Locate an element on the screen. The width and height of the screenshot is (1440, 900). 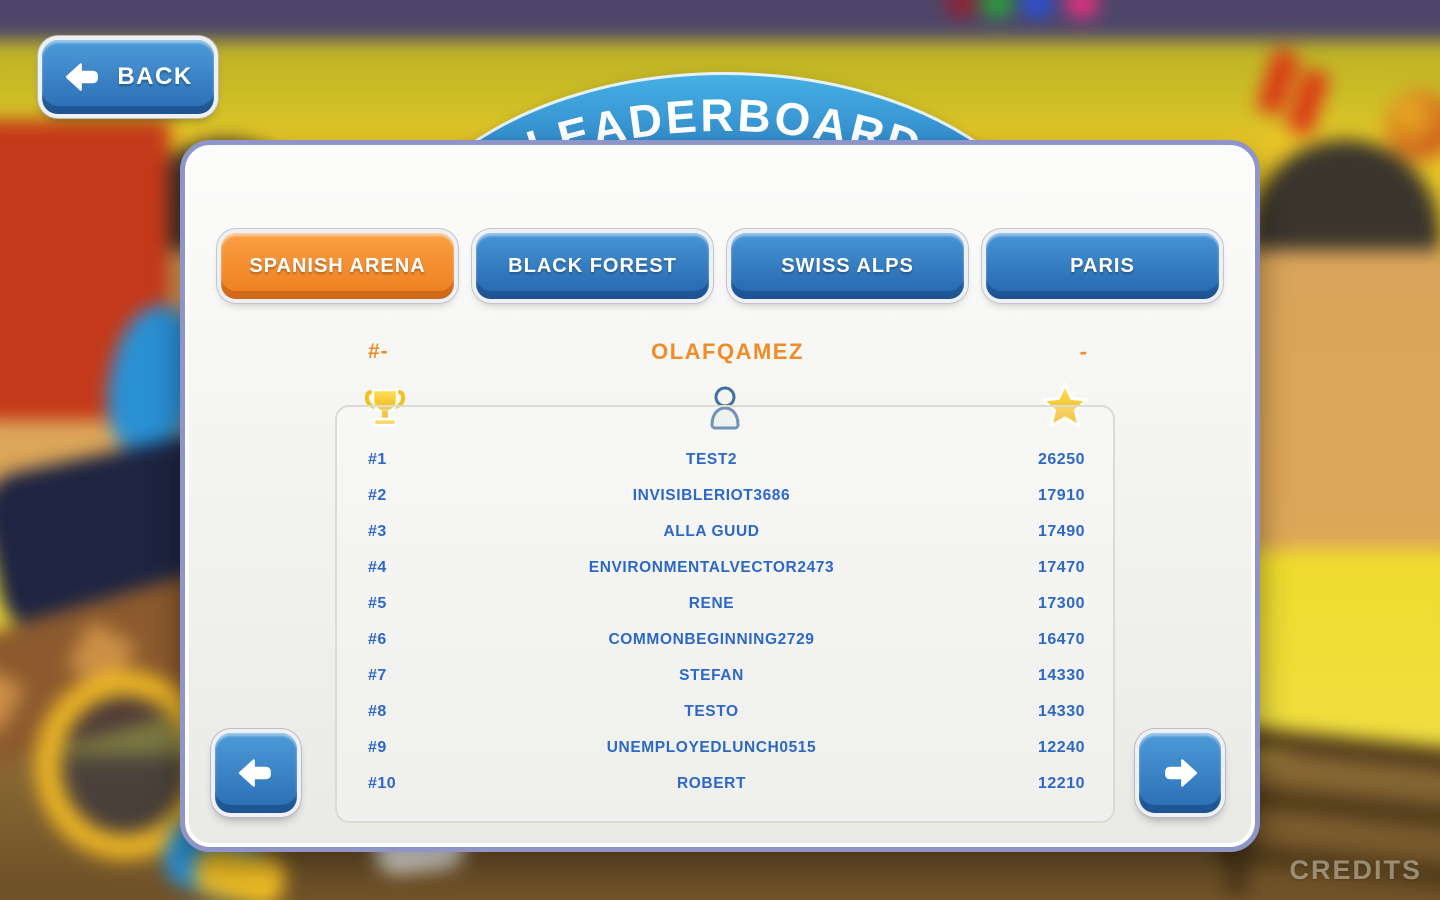
row-score: 17910 is located at coordinates (1061, 495).